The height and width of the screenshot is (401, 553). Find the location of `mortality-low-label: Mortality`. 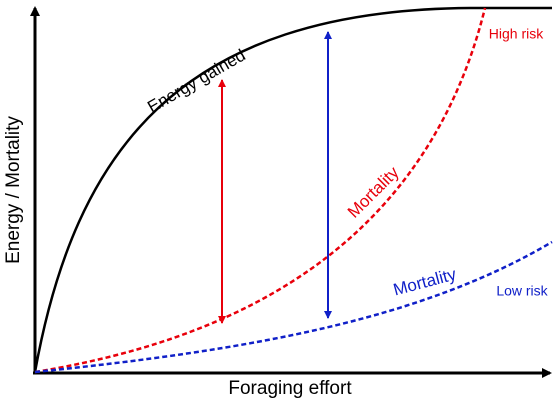

mortality-low-label: Mortality is located at coordinates (424, 281).